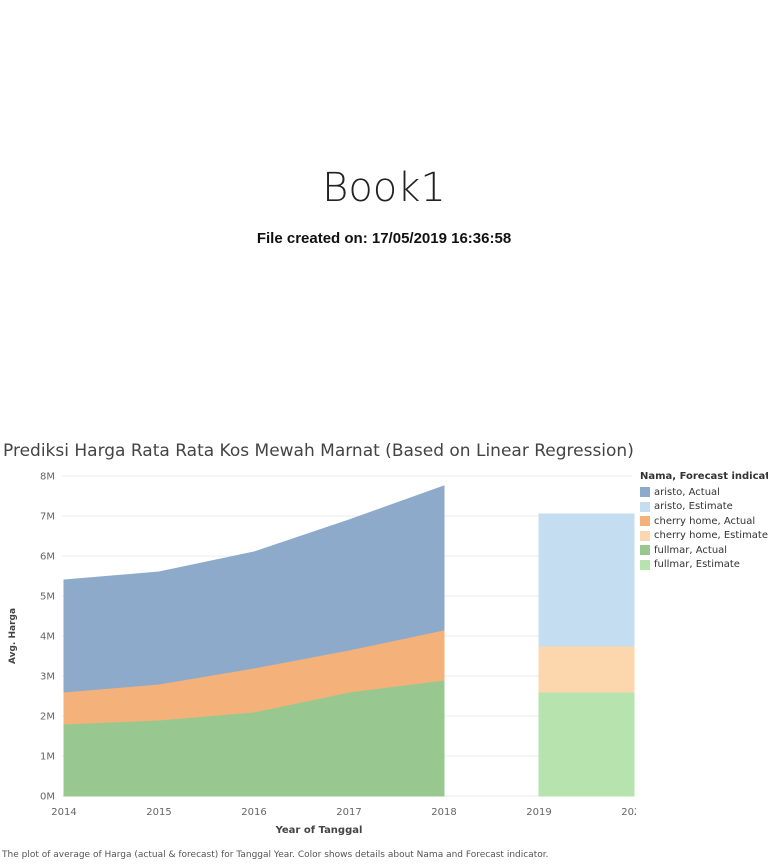 This screenshot has width=768, height=866. What do you see at coordinates (586, 744) in the screenshot?
I see `area-fullmar-estimate` at bounding box center [586, 744].